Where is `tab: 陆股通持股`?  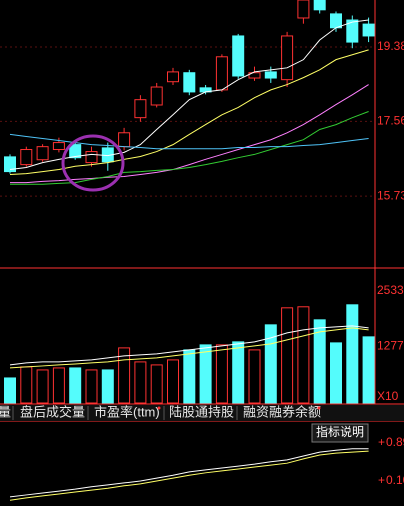 tab: 陆股通持股 is located at coordinates (201, 411).